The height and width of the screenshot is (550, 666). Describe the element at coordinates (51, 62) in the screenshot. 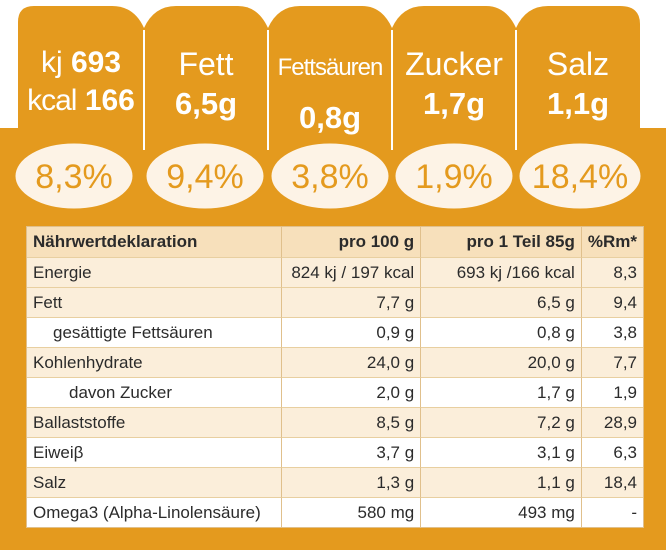

I see `badge-energy-kj-unit: kj` at that location.